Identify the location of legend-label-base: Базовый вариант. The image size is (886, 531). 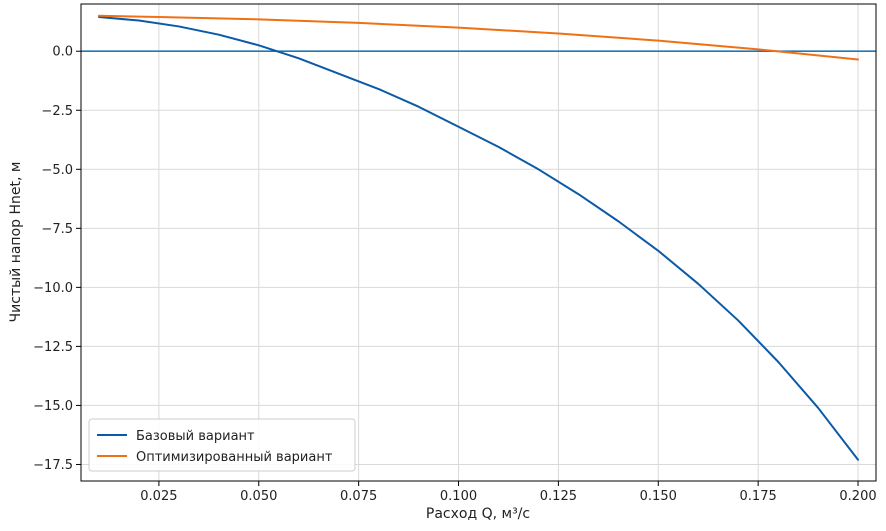
(195, 436).